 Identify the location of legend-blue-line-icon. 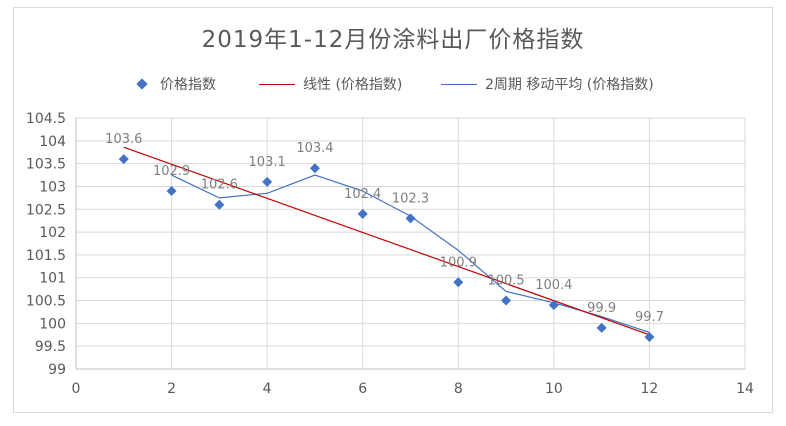
(459, 84).